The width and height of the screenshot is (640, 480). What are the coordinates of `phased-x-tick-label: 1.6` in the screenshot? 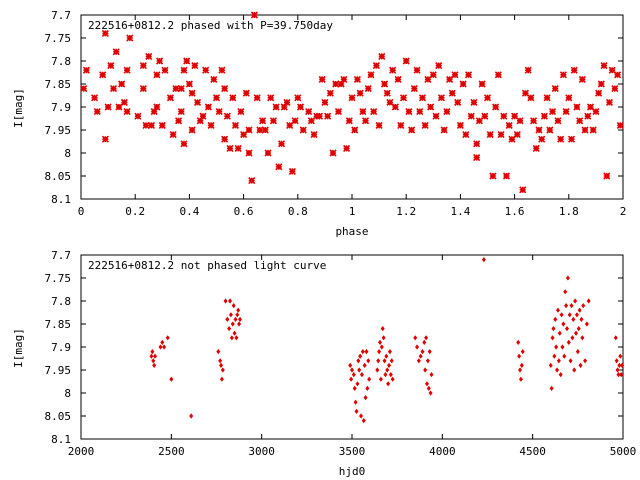 It's located at (515, 211).